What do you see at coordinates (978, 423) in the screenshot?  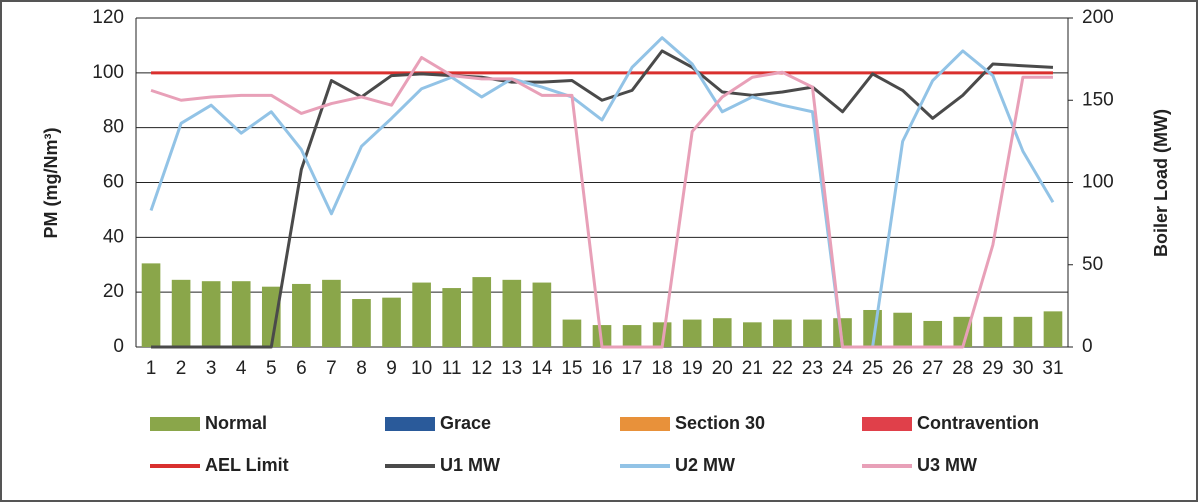 I see `legend-label: Contravention` at bounding box center [978, 423].